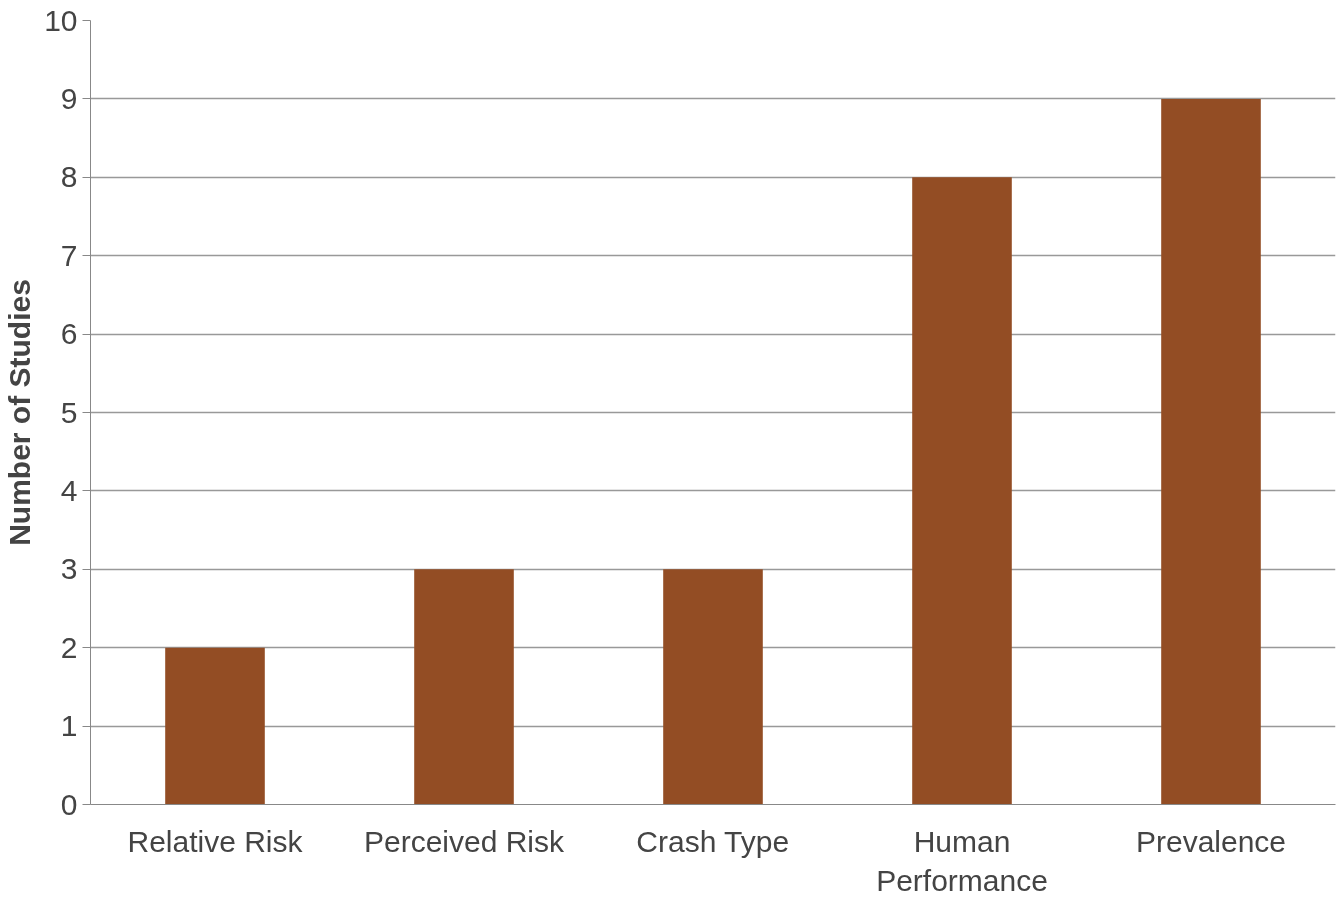  Describe the element at coordinates (69, 490) in the screenshot. I see `y-tick-label: 4` at that location.